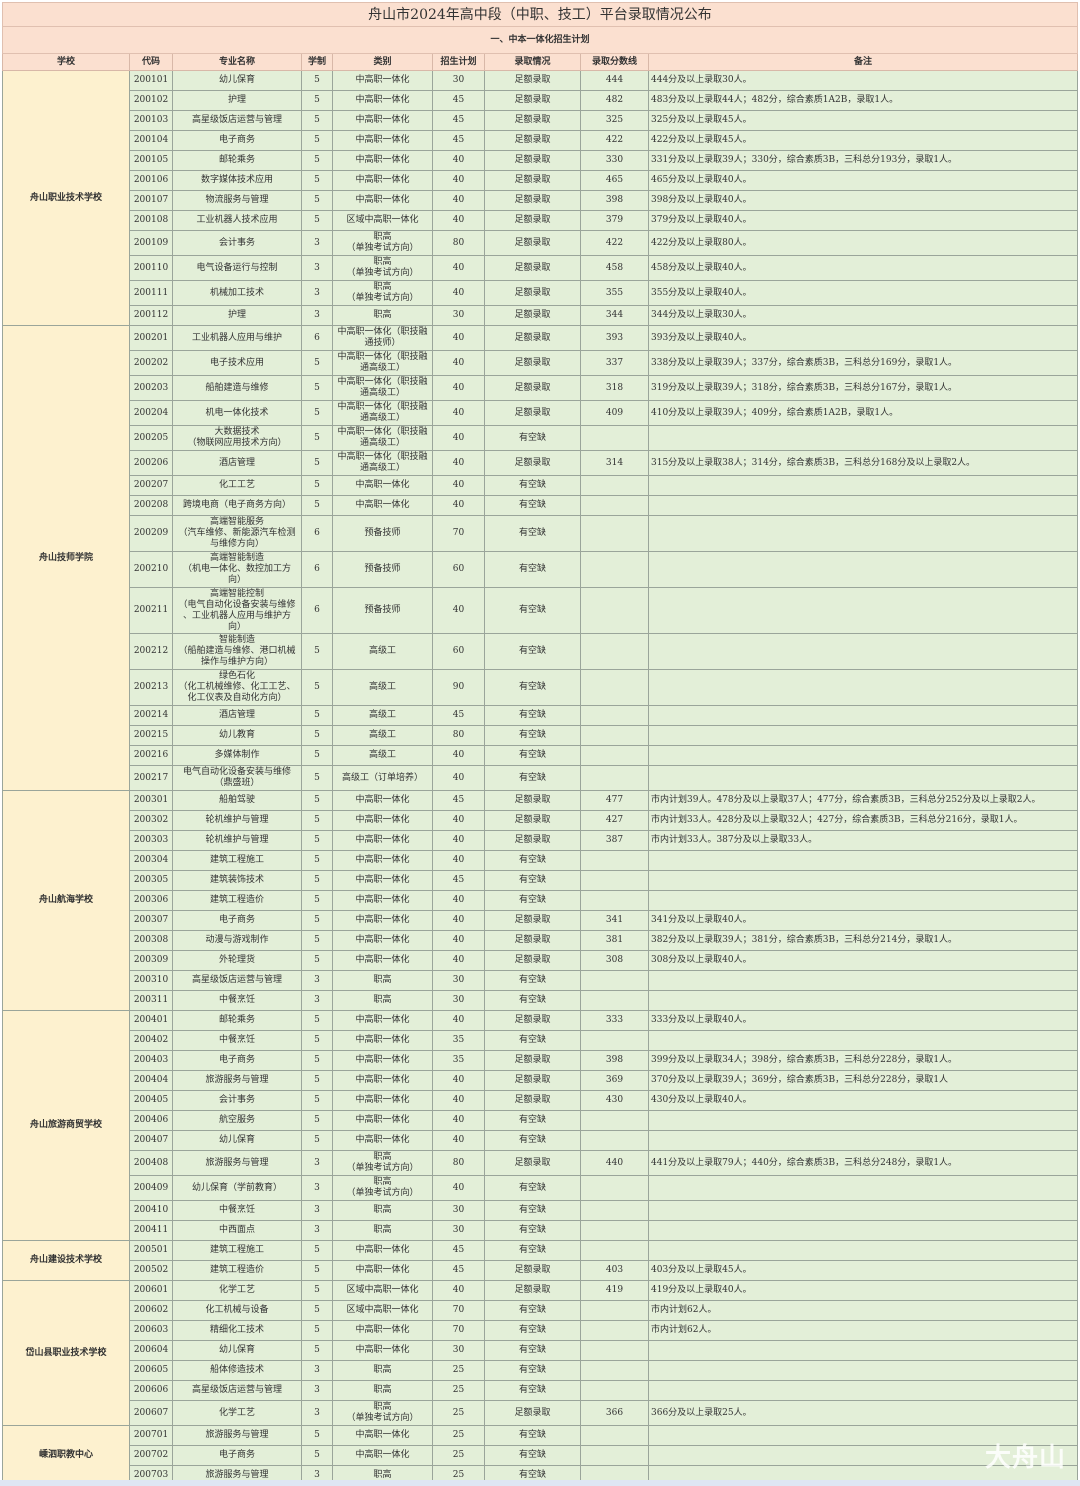 The image size is (1080, 1486). Describe the element at coordinates (237, 860) in the screenshot. I see `cell-major: 建筑工程施工` at that location.